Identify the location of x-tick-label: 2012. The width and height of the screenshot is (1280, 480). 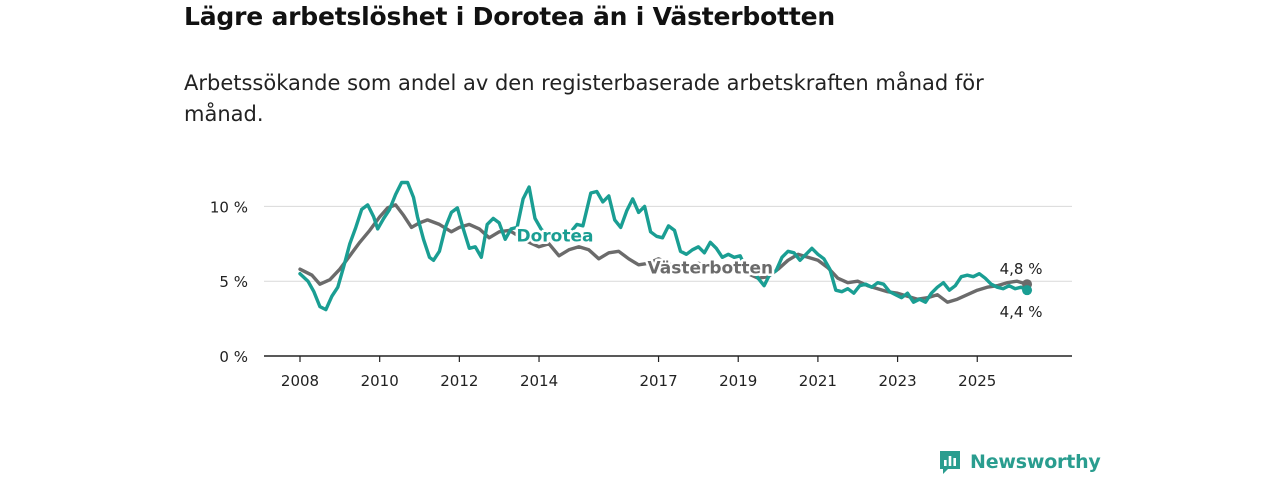
(459, 381).